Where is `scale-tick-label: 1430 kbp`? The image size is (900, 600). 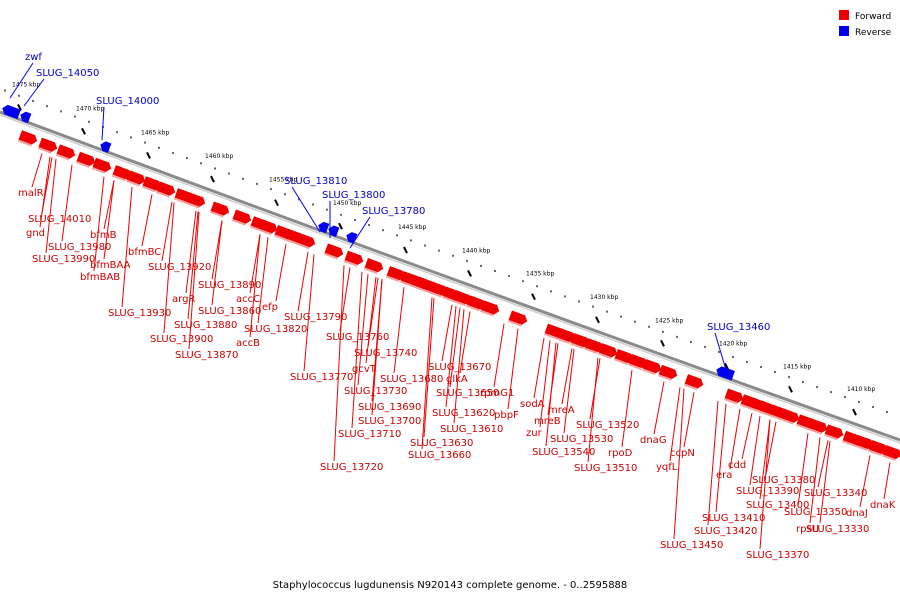 scale-tick-label: 1430 kbp is located at coordinates (604, 297).